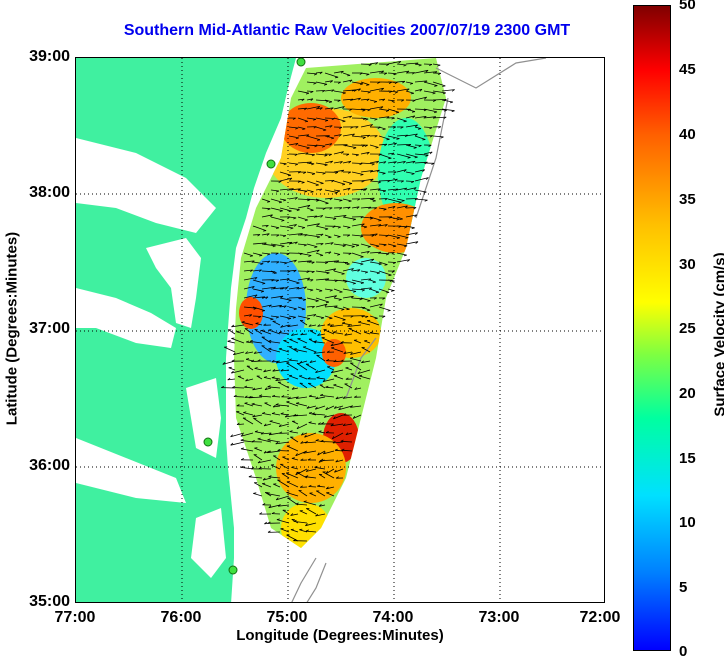  What do you see at coordinates (652, 328) in the screenshot?
I see `colorbar` at bounding box center [652, 328].